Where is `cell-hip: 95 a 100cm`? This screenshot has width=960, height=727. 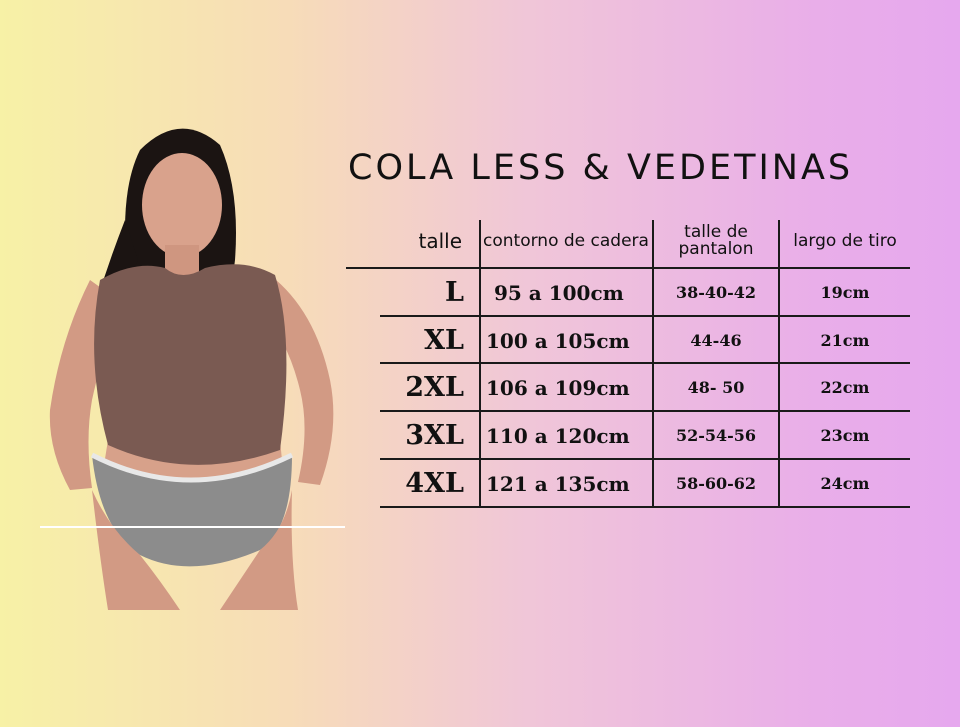 cell-hip: 95 a 100cm is located at coordinates (559, 292).